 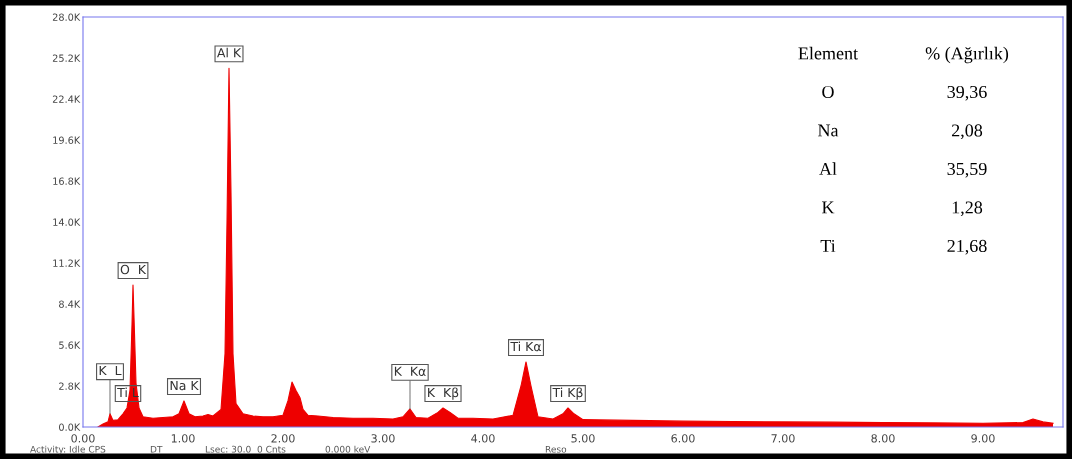 What do you see at coordinates (68, 450) in the screenshot?
I see `text: Activity: Idle CPS` at bounding box center [68, 450].